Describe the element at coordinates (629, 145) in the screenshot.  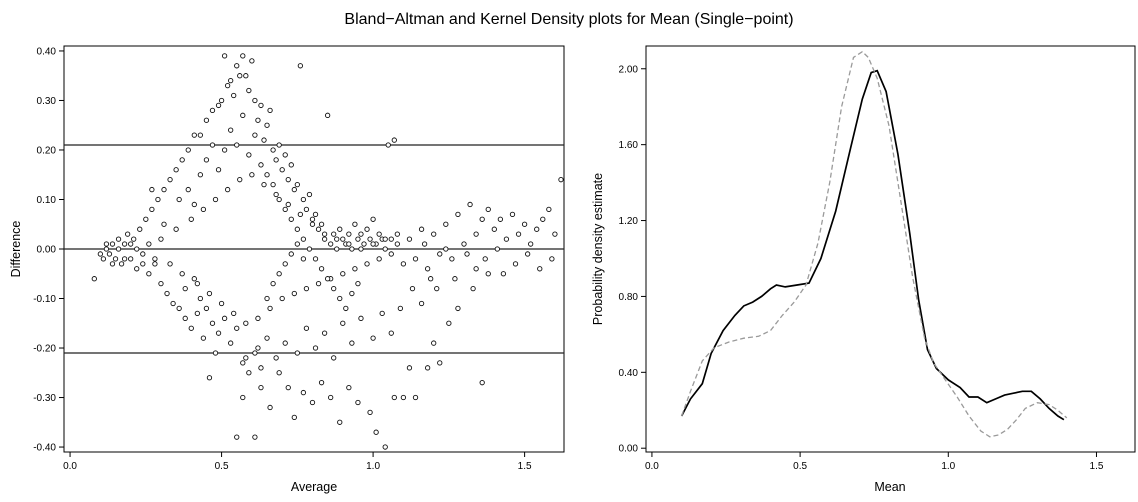
I see `right-y-tick-label: 1.60` at that location.